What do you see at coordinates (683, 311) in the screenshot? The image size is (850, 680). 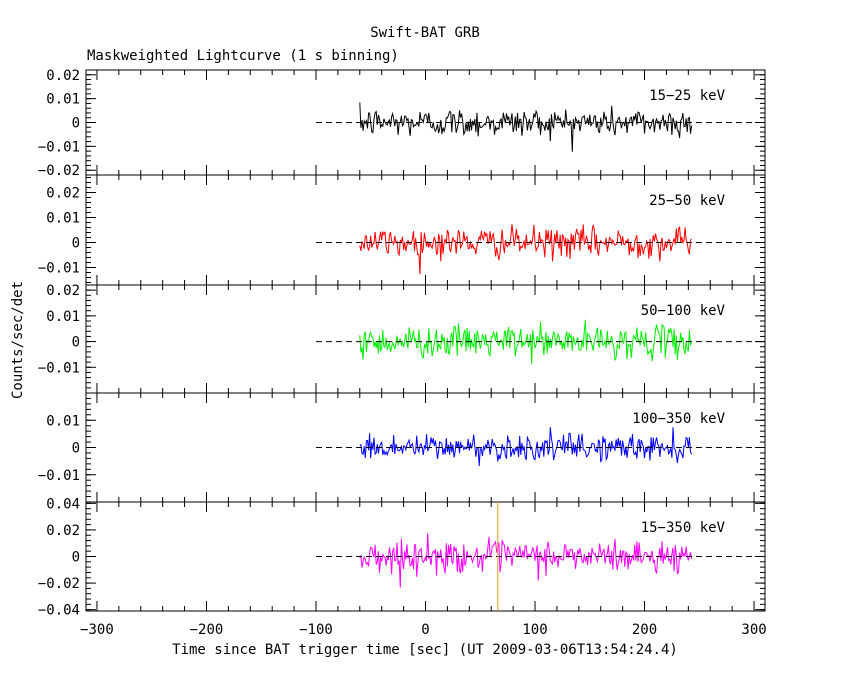 I see `band-label: 50−100 keV` at bounding box center [683, 311].